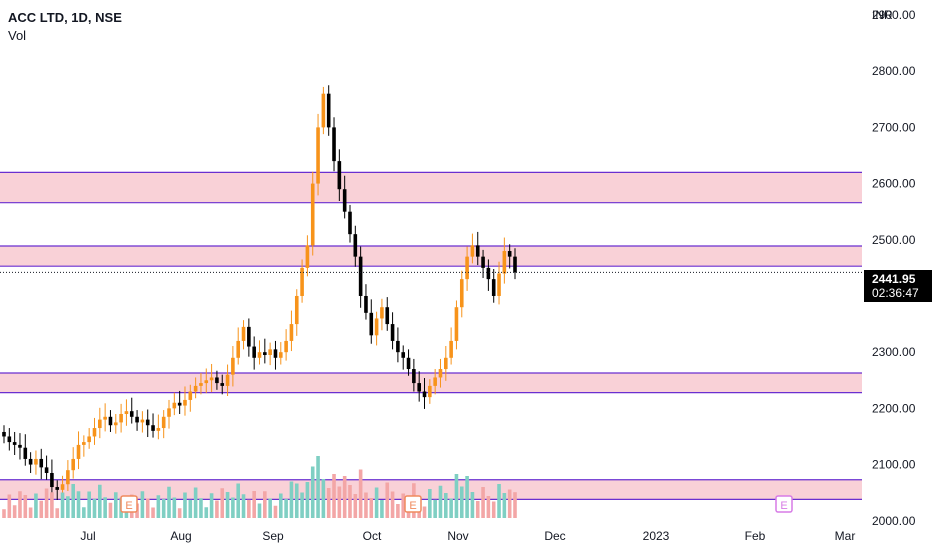 The width and height of the screenshot is (932, 550). I want to click on last-price-box: 2441.95 02:36:47, so click(898, 286).